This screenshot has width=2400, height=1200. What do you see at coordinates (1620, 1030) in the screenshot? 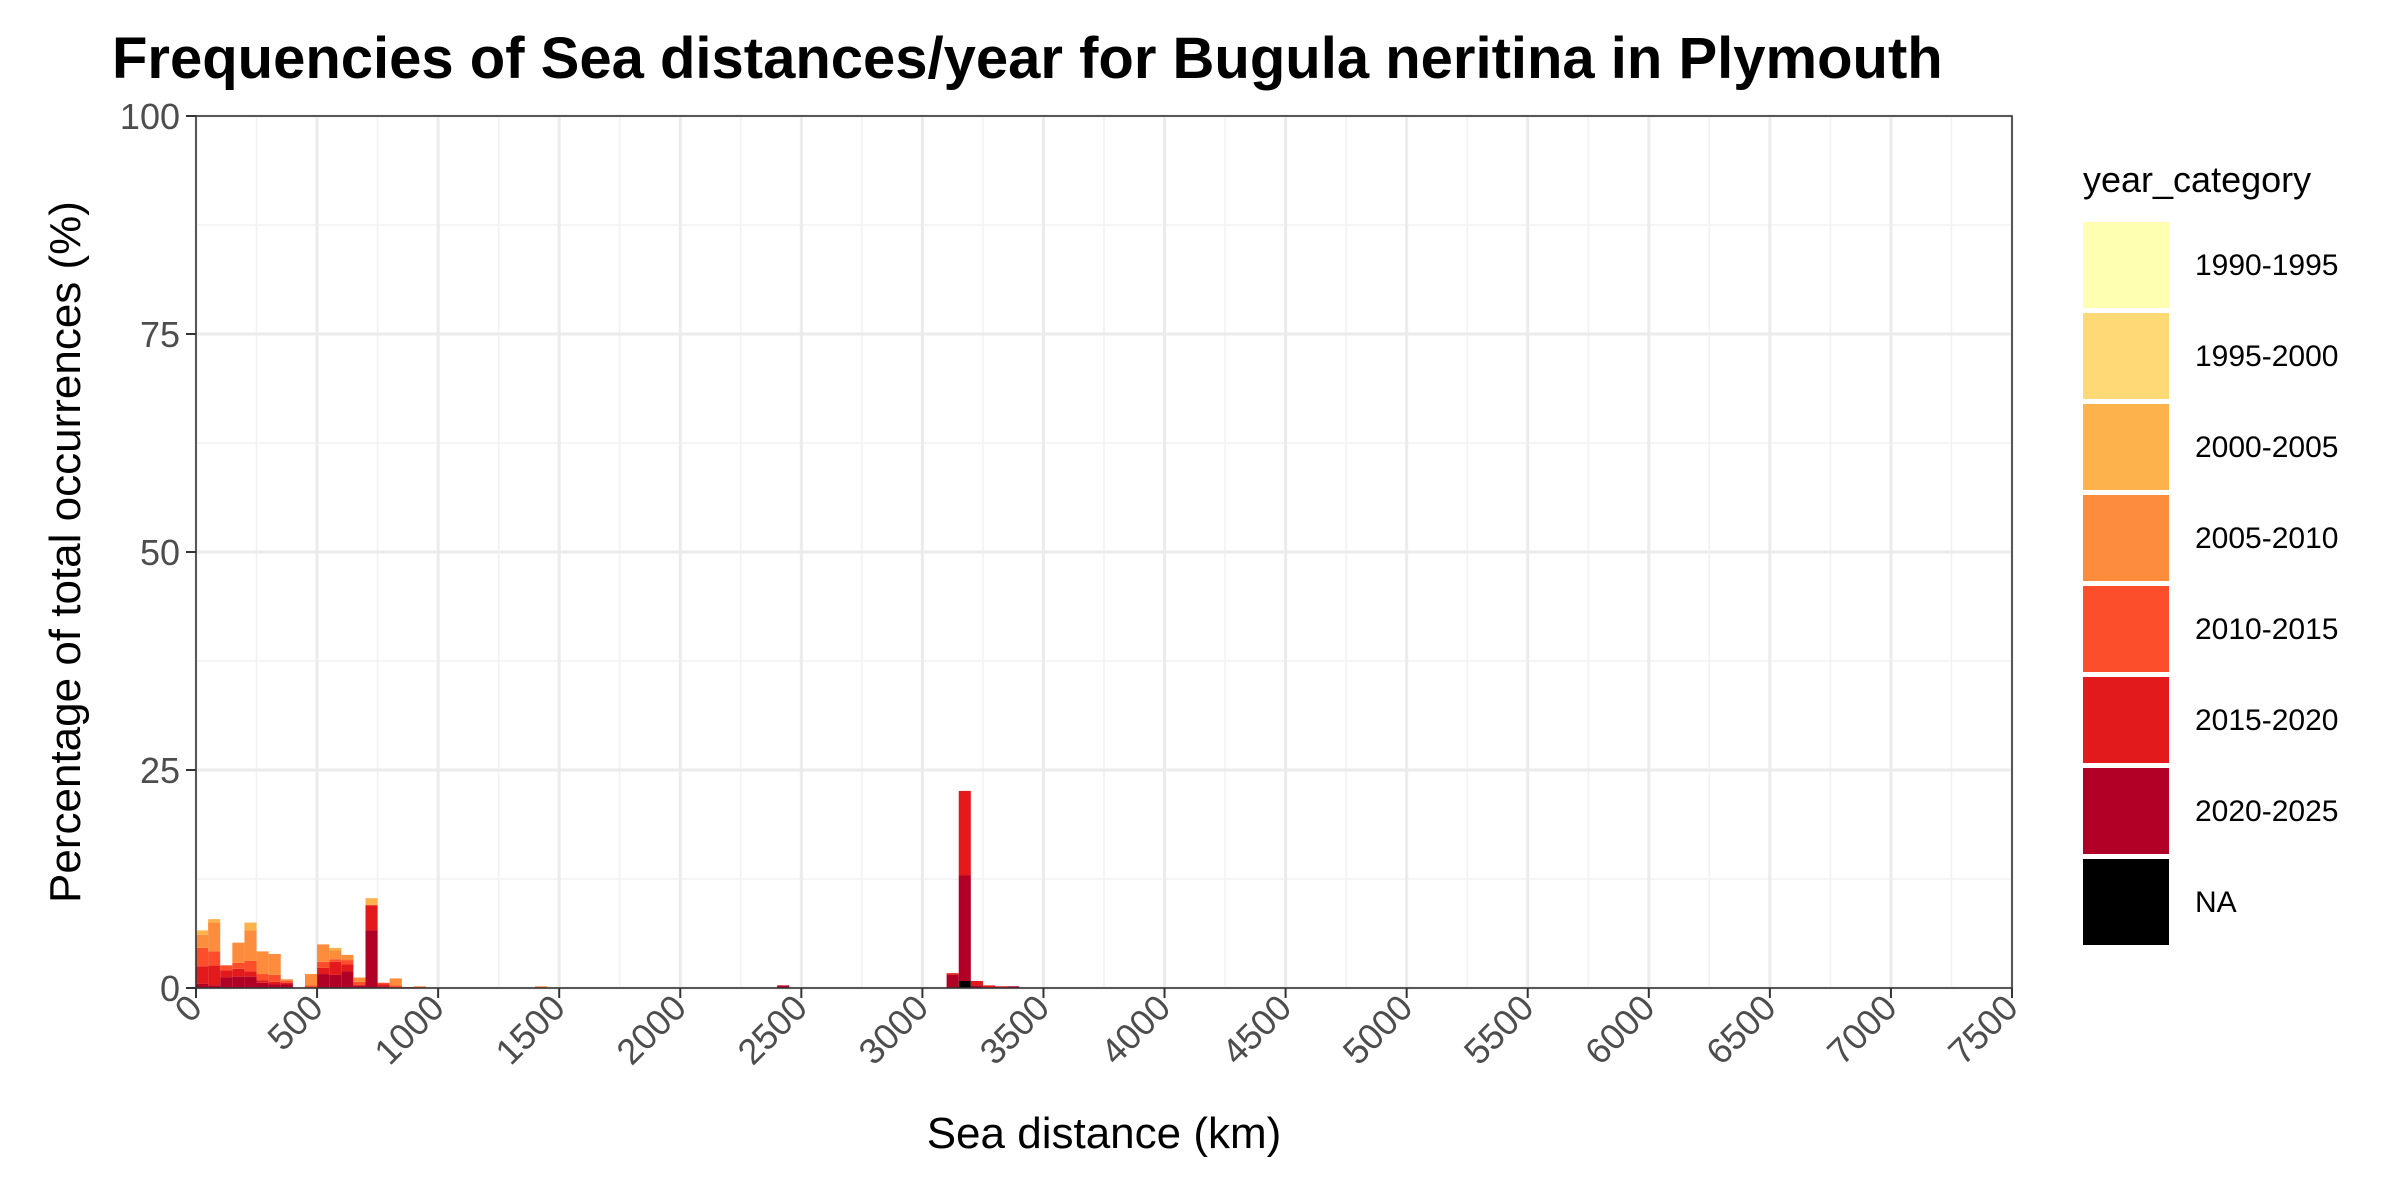
I see `x-tick-label: 6000` at bounding box center [1620, 1030].